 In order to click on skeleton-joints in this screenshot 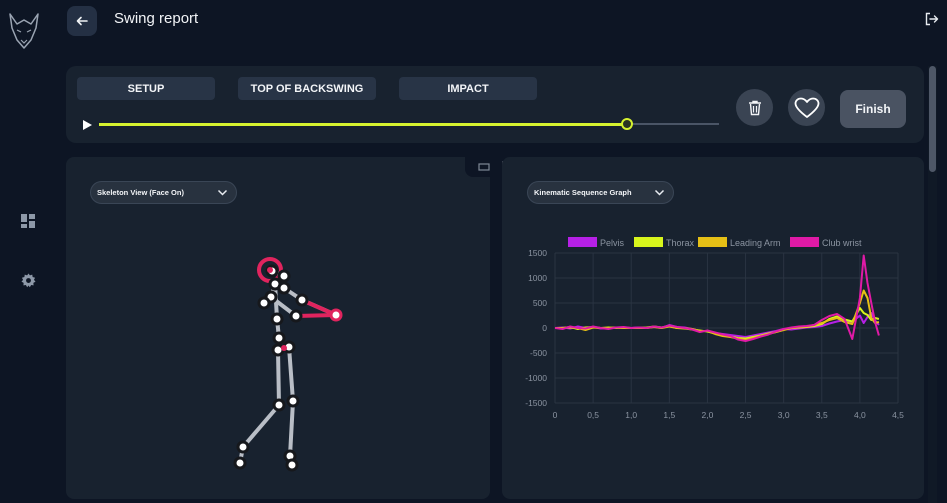, I will do `click(271, 368)`.